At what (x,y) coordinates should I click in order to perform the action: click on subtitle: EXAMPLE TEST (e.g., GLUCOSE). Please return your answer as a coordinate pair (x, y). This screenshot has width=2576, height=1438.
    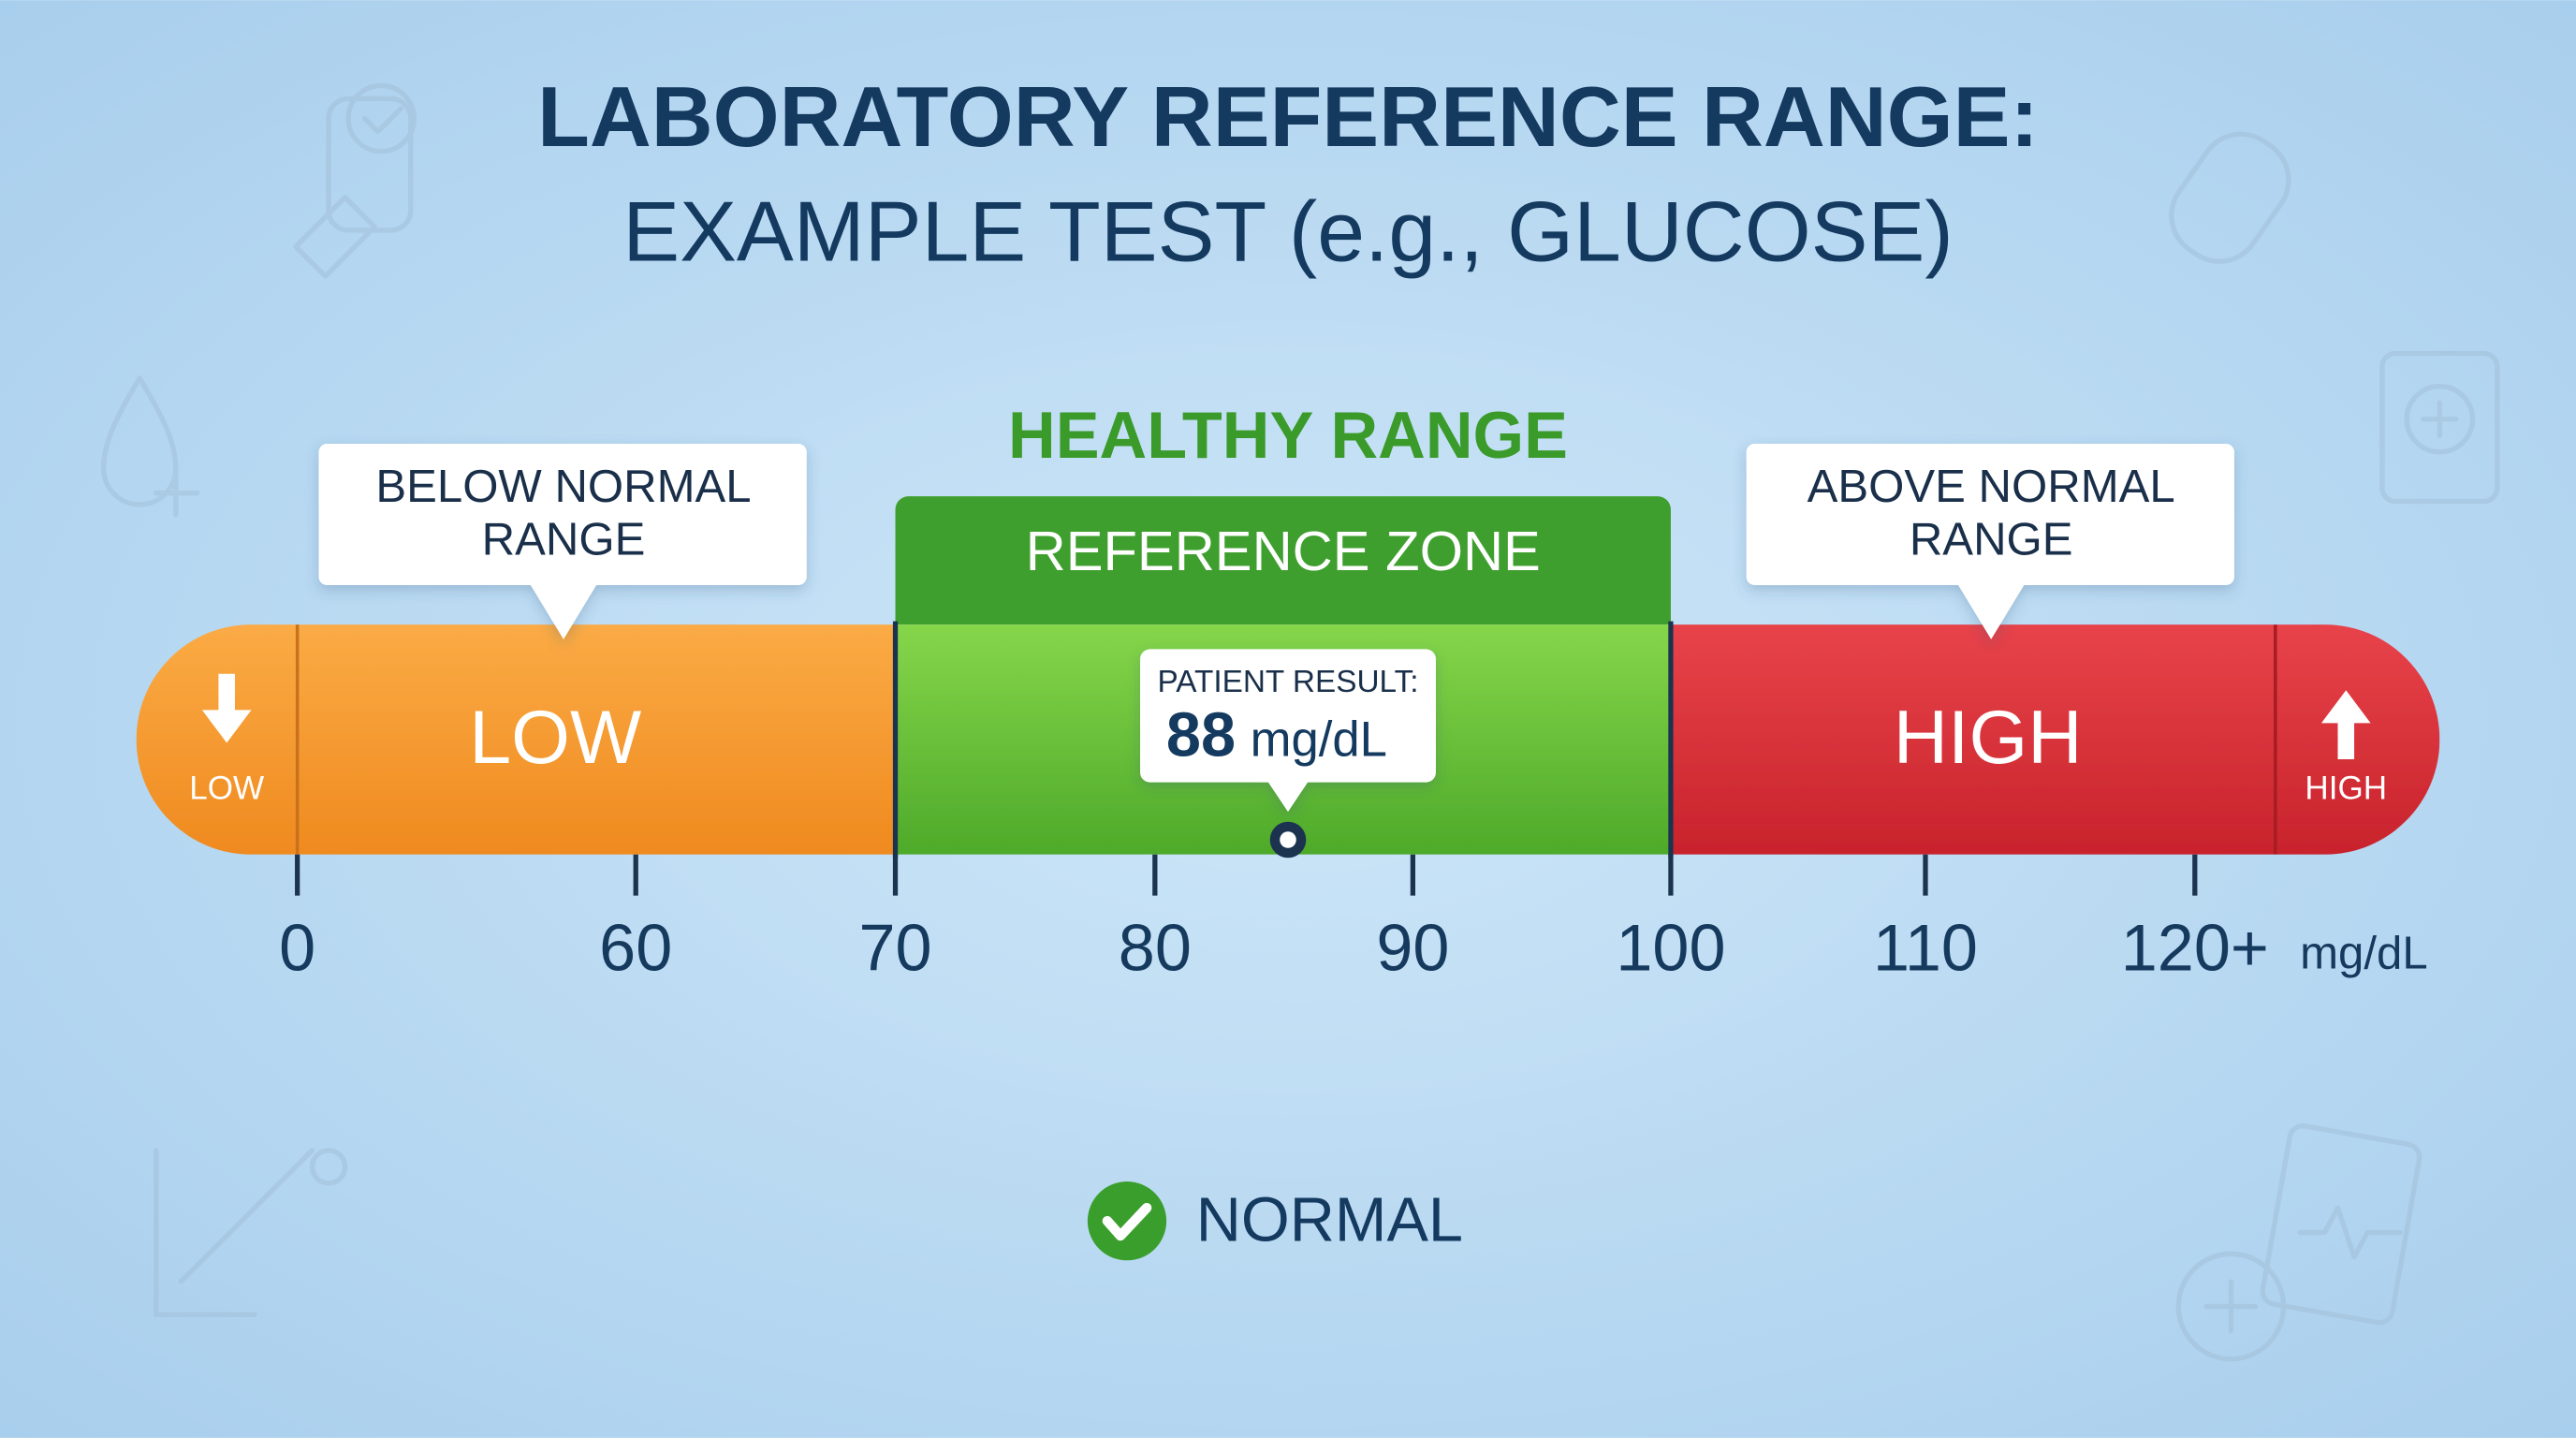
    Looking at the image, I should click on (1288, 232).